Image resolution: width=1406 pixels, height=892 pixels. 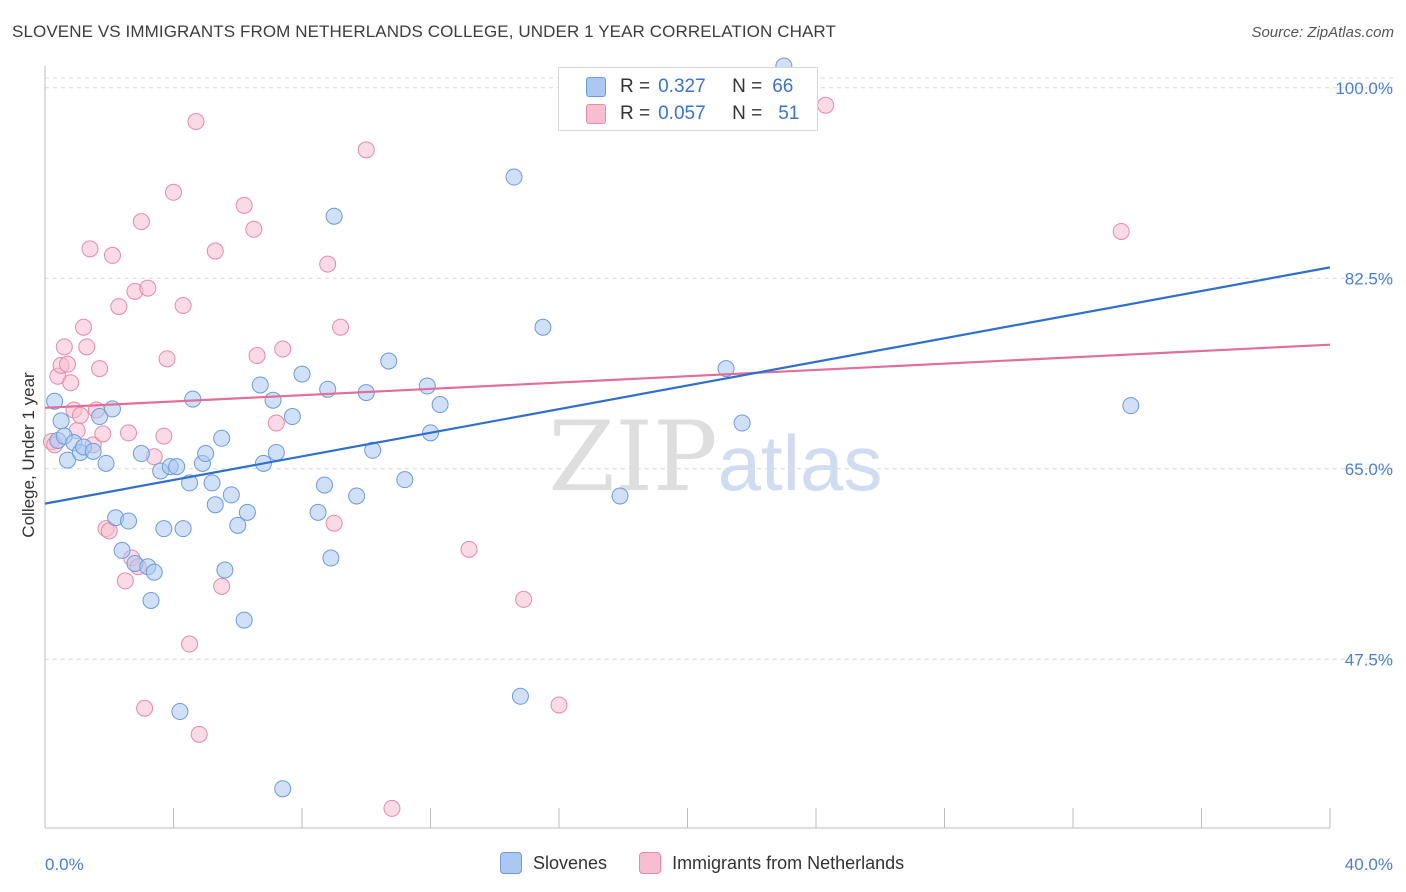 I want to click on source-label: Source: ZipAtlas.com, so click(x=1322, y=32).